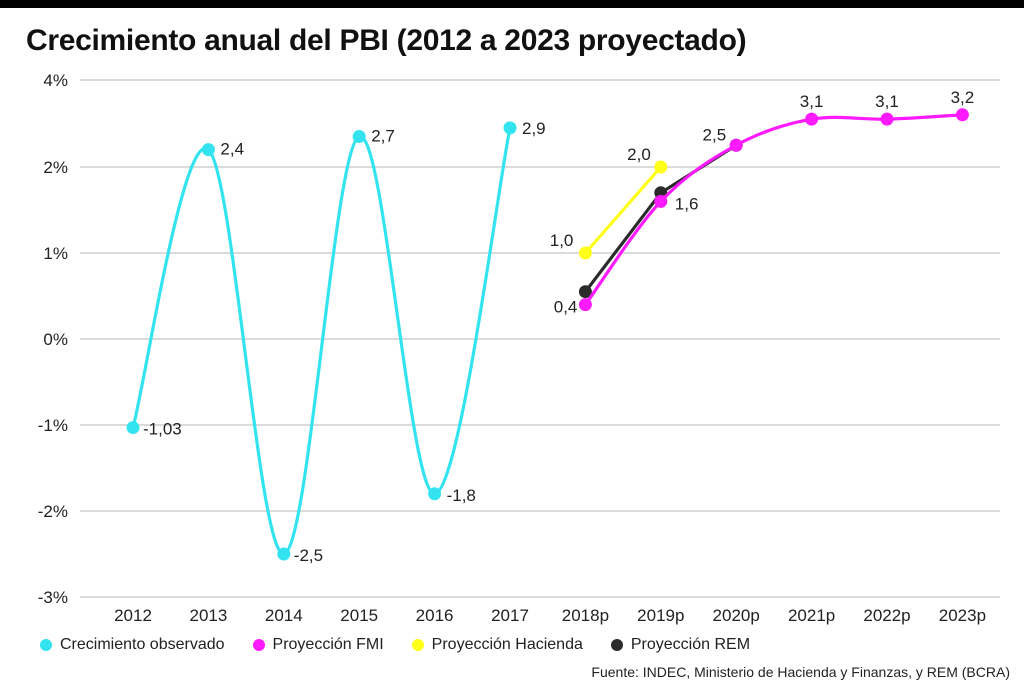 This screenshot has width=1024, height=687. I want to click on legend-label: Proyección Hacienda, so click(507, 644).